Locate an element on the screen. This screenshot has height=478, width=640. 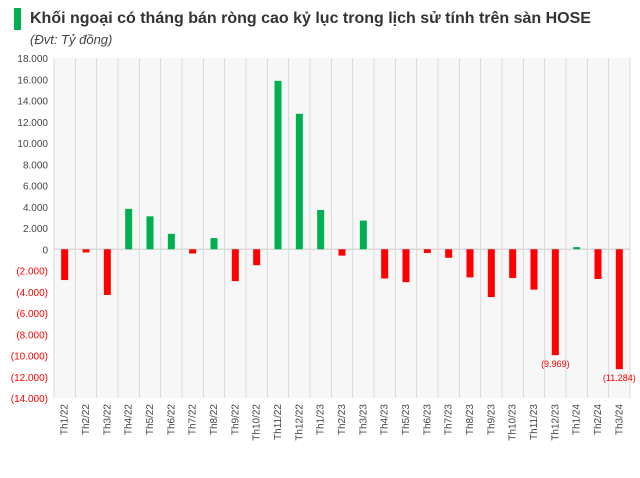
y-tick-label: 6.000 is located at coordinates (35, 187).